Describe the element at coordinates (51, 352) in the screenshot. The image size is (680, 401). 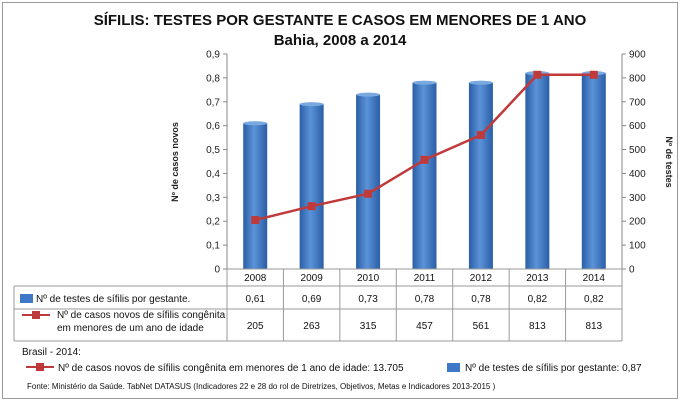
I see `notes-heading: Brasil - 2014:` at that location.